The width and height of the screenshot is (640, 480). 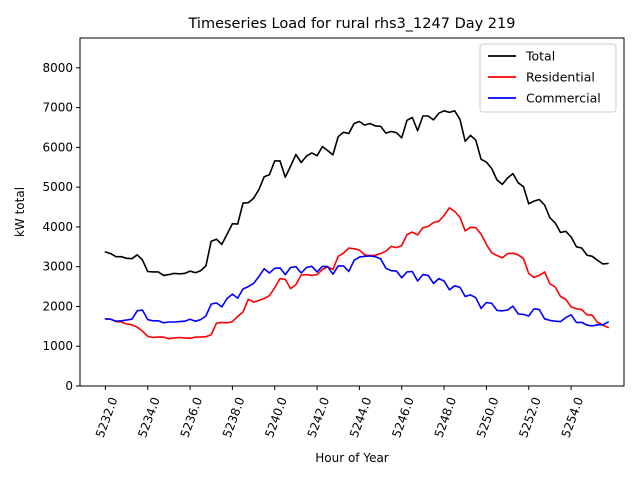 I want to click on y-tick-label: 8000, so click(x=57, y=68).